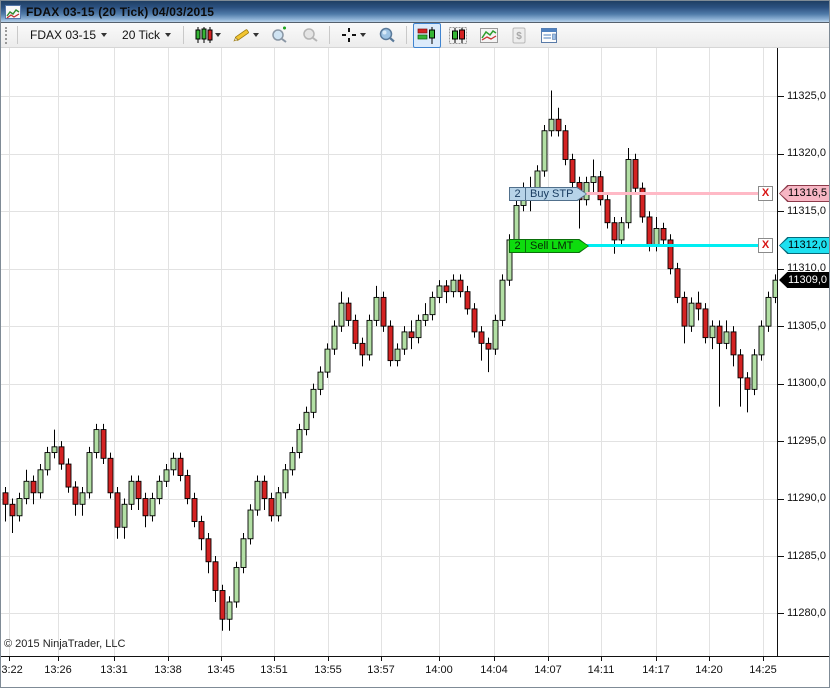  I want to click on chart-trader-hidden-button, so click(458, 35).